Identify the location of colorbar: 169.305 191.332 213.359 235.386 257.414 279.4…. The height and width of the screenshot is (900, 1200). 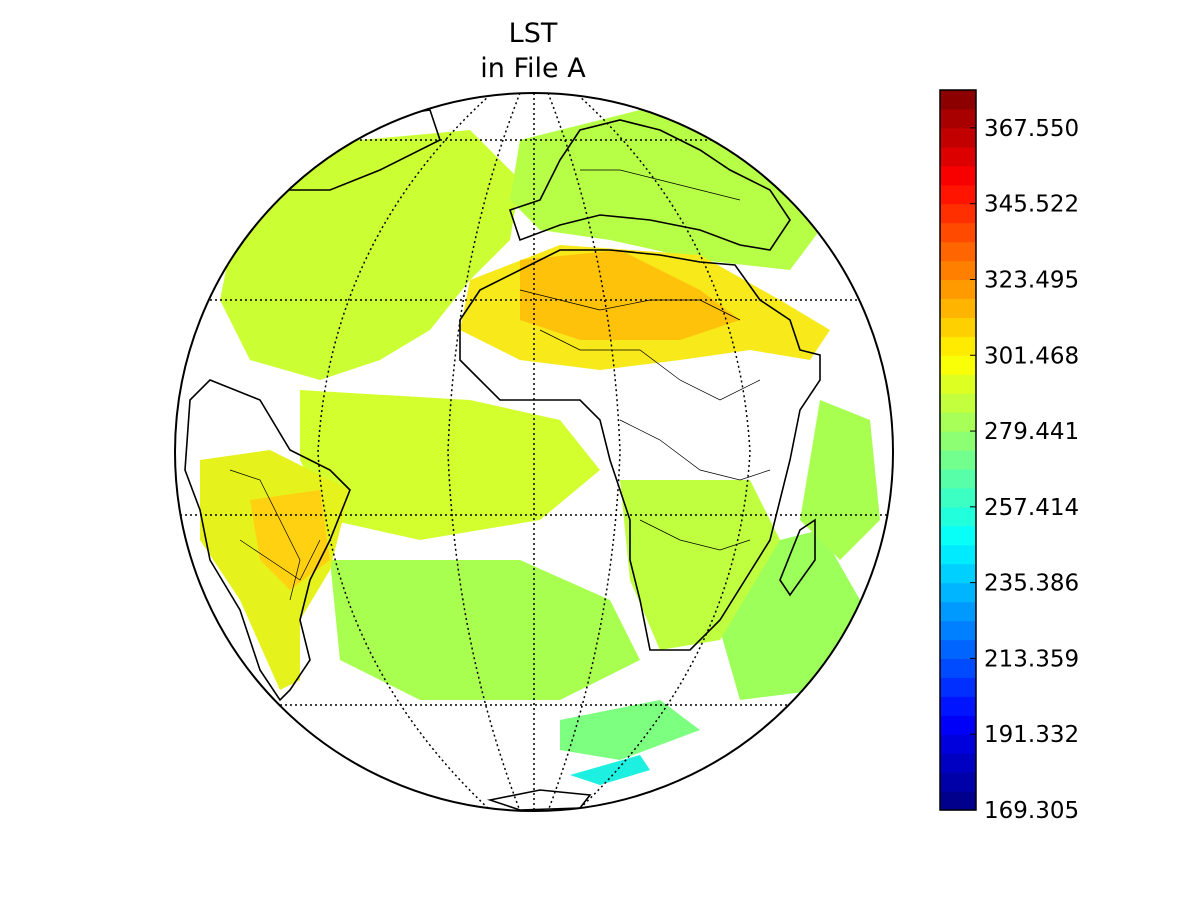
(1009, 456).